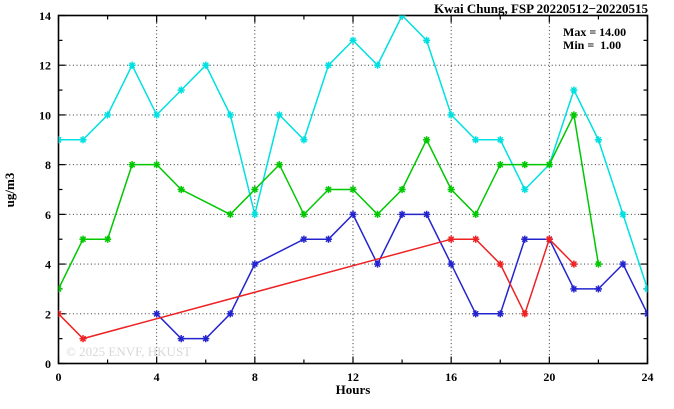 This screenshot has height=409, width=674. I want to click on x-axis-label: Hours, so click(353, 389).